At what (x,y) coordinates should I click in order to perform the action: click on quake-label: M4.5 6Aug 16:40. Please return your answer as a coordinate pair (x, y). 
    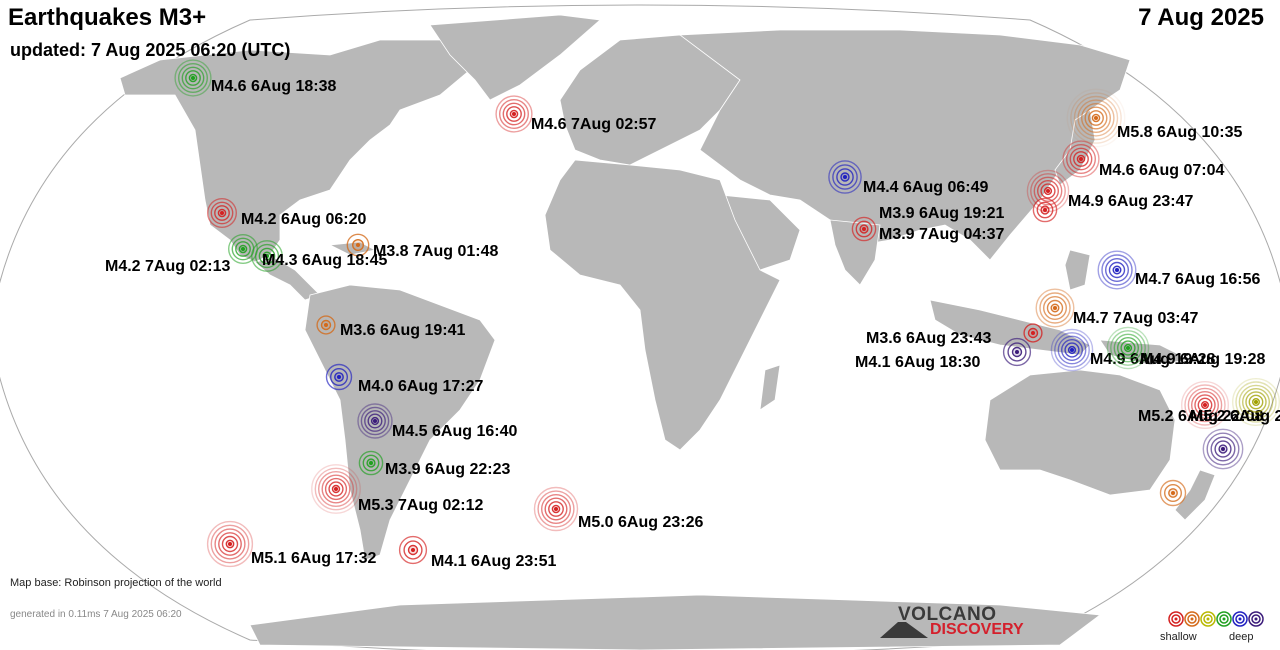
    Looking at the image, I should click on (454, 431).